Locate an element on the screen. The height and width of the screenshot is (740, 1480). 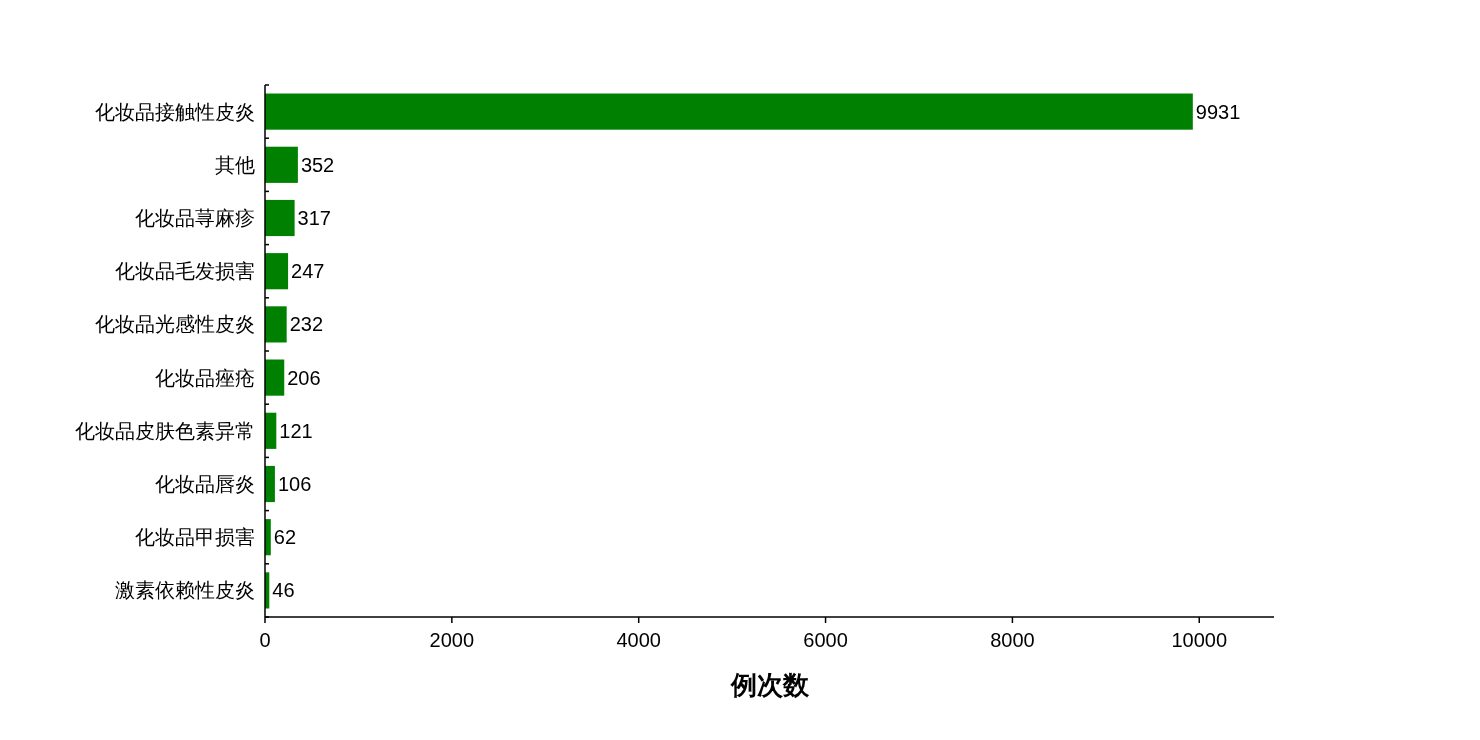
data-label: 206 is located at coordinates (304, 377).